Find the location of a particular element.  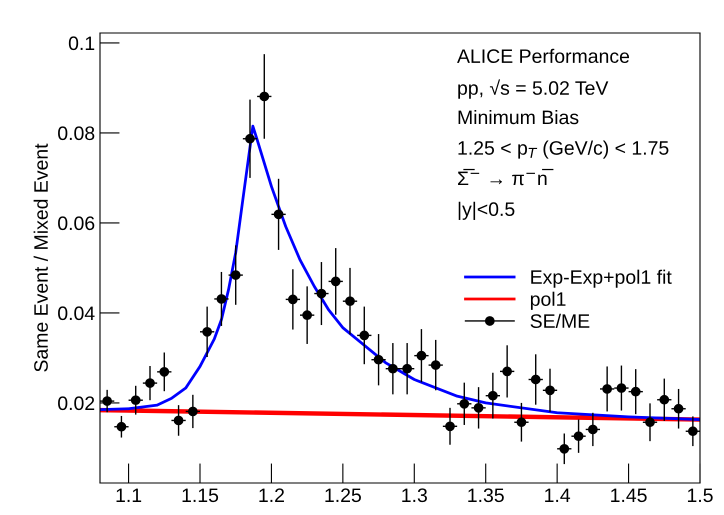

annotation: ALICE Performance is located at coordinates (543, 56).